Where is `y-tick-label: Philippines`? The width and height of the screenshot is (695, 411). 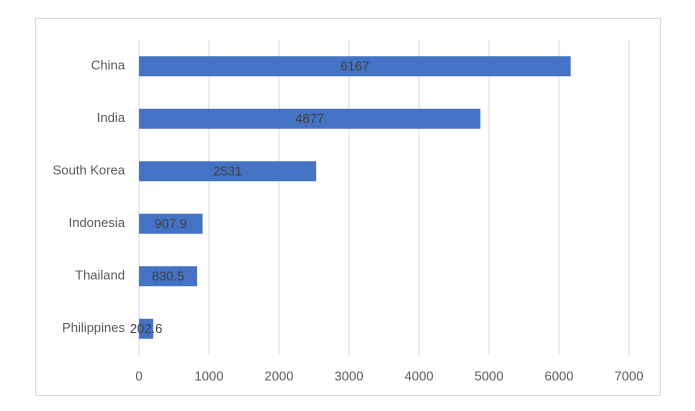 y-tick-label: Philippines is located at coordinates (93, 327).